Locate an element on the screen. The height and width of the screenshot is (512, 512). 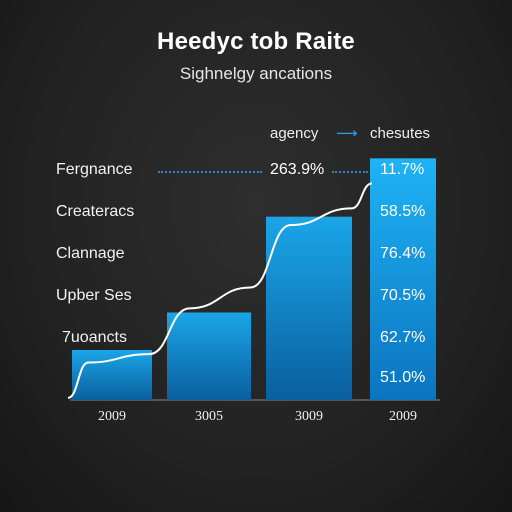
percent-label: 62.7% is located at coordinates (403, 337).